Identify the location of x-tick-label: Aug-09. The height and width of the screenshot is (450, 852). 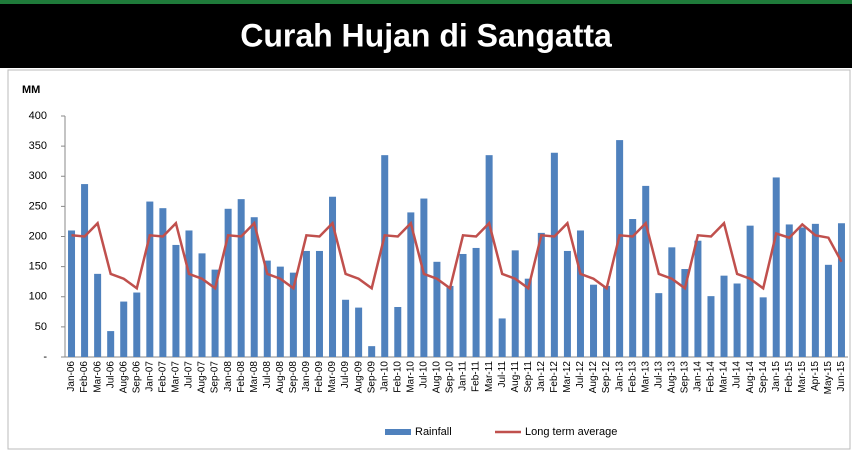
(358, 377).